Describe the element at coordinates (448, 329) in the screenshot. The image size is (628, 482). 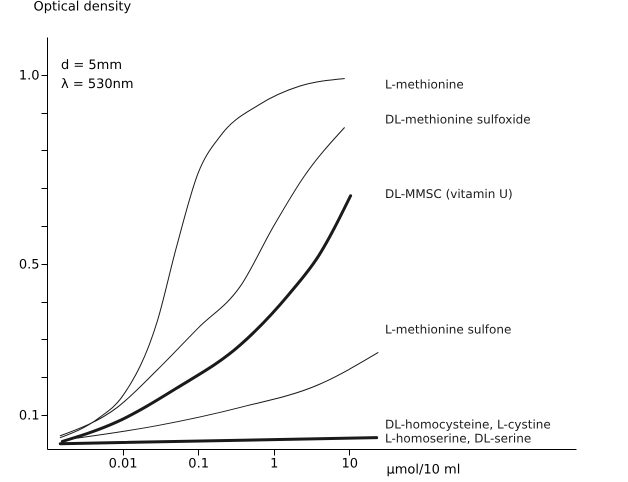
I see `series-label: L-methionine sulfone` at that location.